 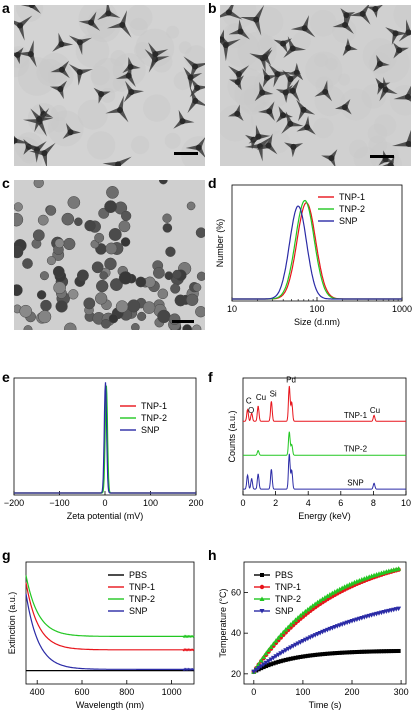 What do you see at coordinates (6, 8) in the screenshot?
I see `panel-label-a: a` at bounding box center [6, 8].